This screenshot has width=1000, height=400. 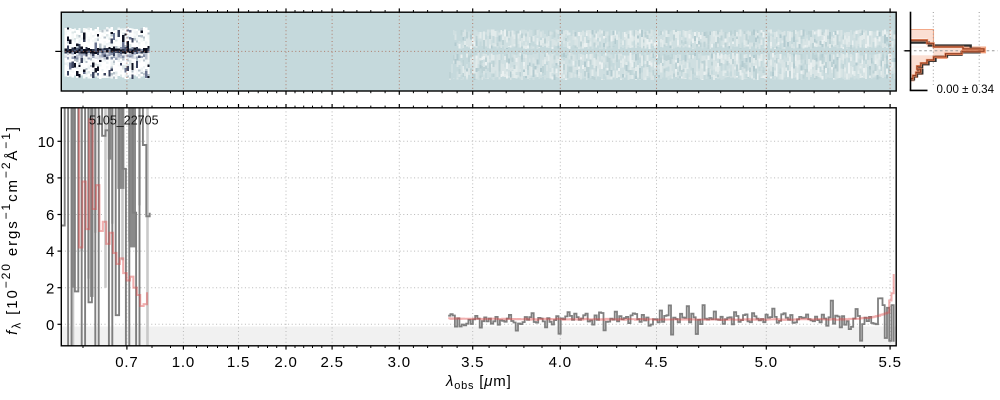 What do you see at coordinates (889, 362) in the screenshot?
I see `svg-text: 5.5` at bounding box center [889, 362].